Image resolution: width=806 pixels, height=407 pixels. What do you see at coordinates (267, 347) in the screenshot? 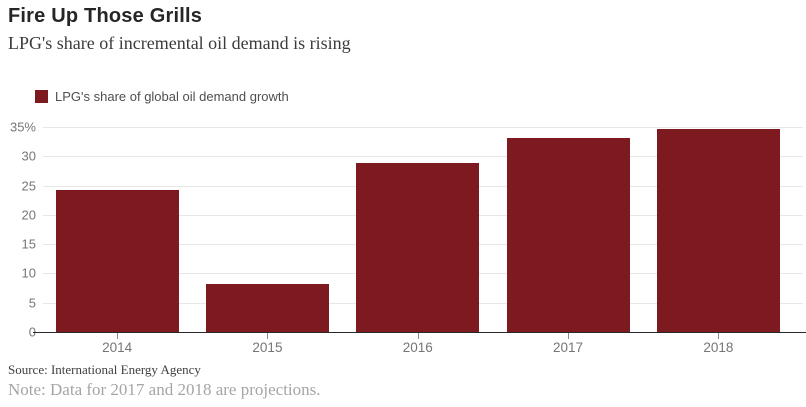
I see `x-axis-label-2015: 2015` at bounding box center [267, 347].